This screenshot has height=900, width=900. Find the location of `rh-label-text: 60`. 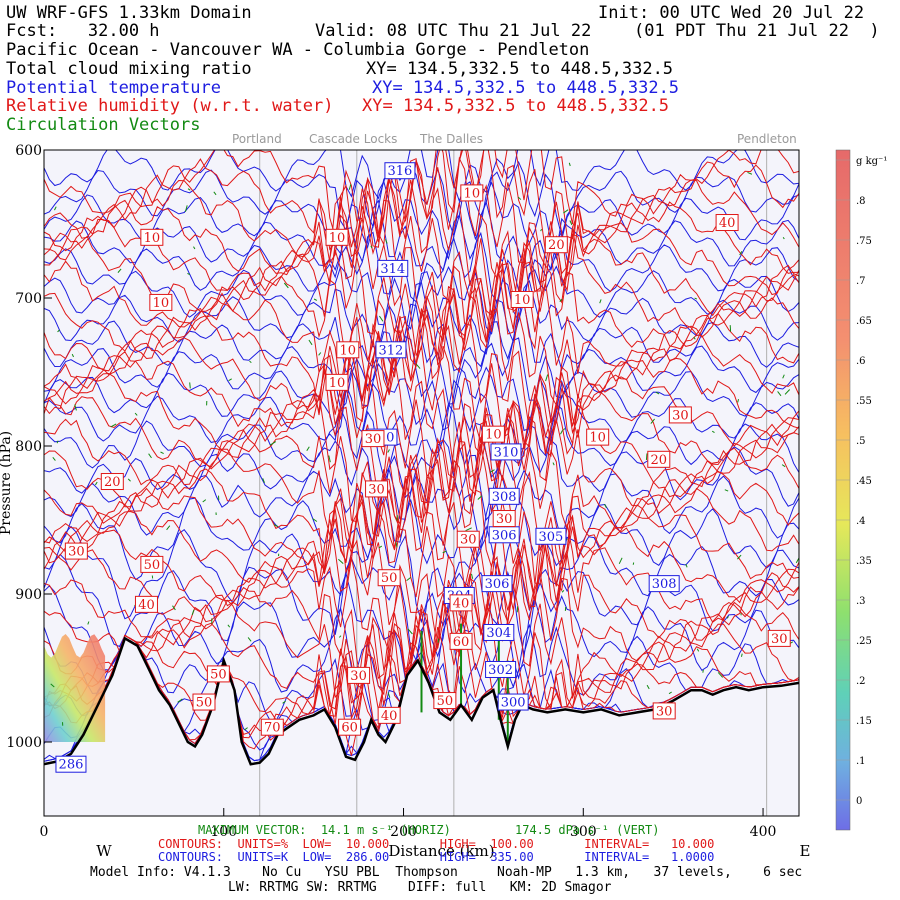

rh-label-text: 60 is located at coordinates (461, 642).